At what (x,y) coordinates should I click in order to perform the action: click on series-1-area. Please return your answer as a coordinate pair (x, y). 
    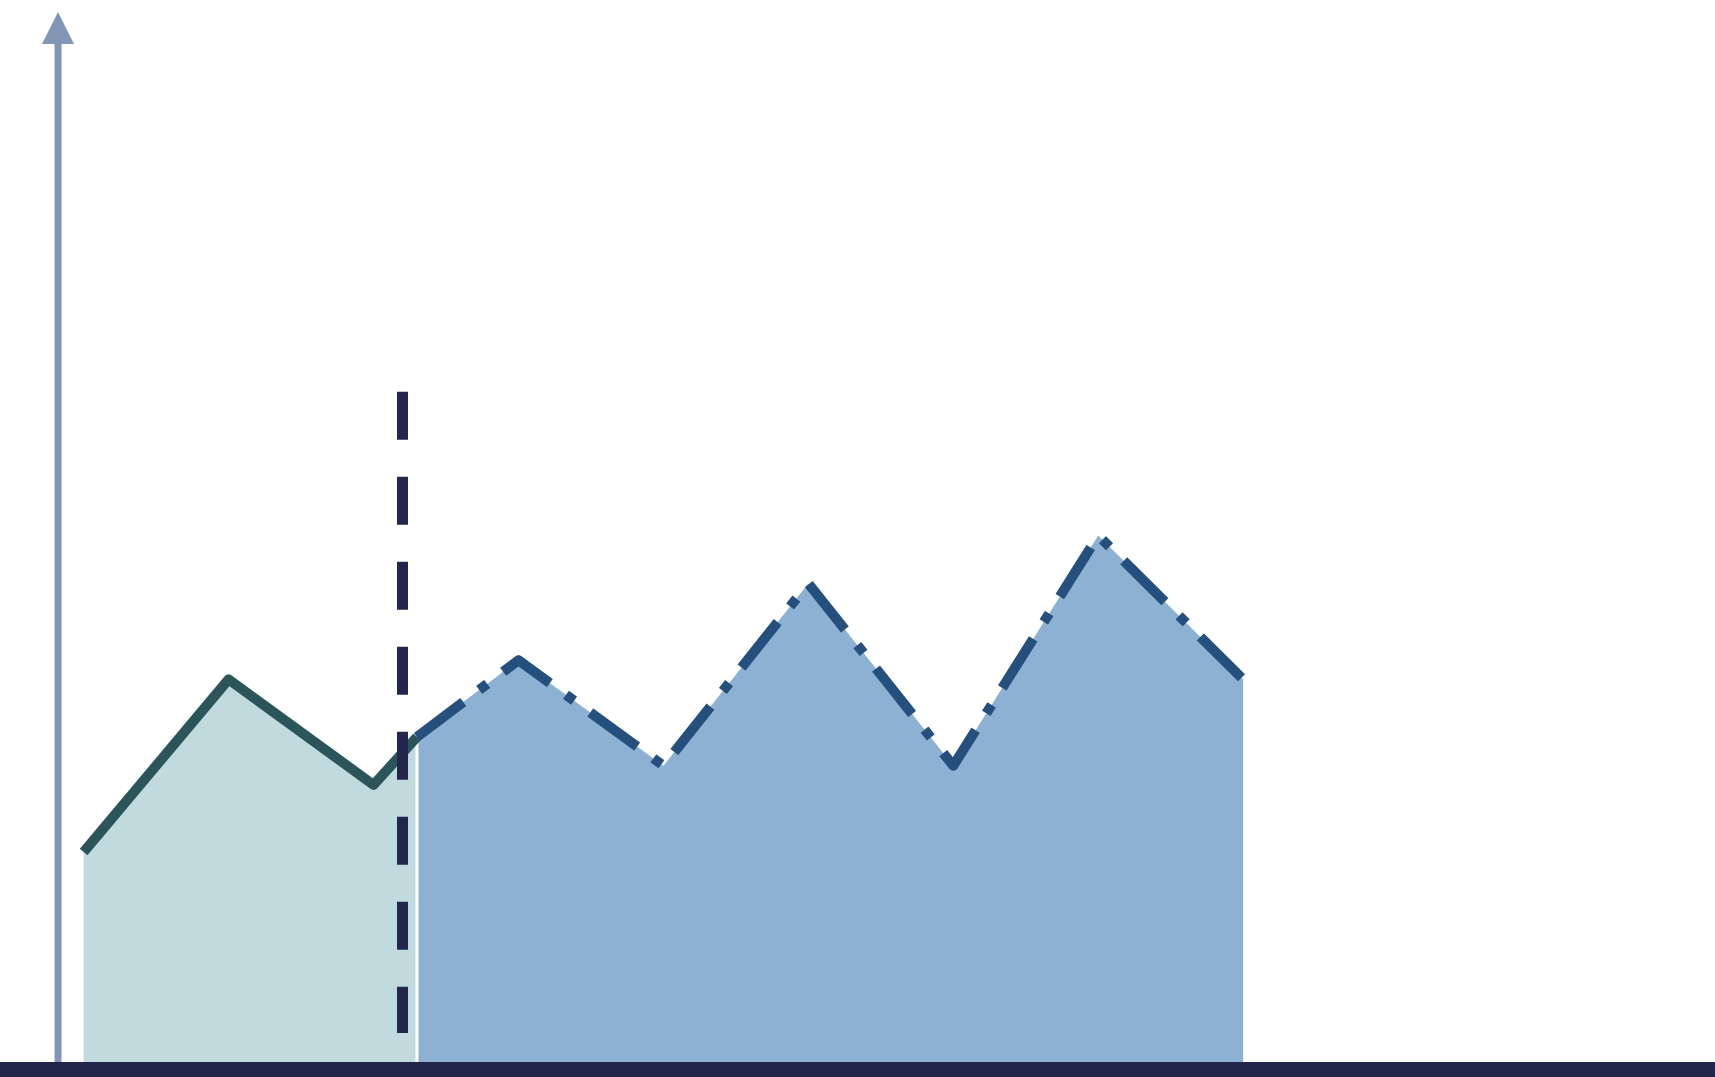
    Looking at the image, I should click on (250, 871).